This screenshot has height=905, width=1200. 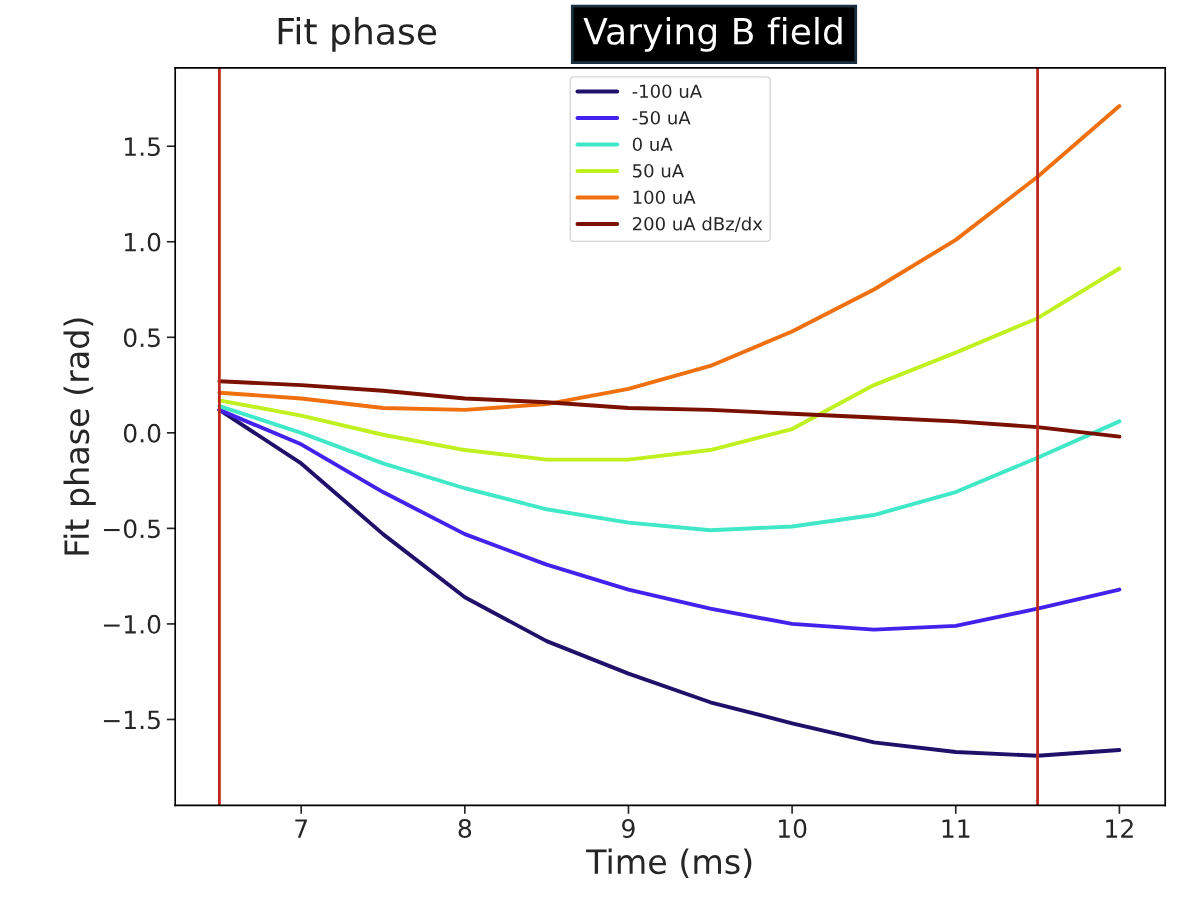 I want to click on legend-label: -50 uA, so click(x=661, y=117).